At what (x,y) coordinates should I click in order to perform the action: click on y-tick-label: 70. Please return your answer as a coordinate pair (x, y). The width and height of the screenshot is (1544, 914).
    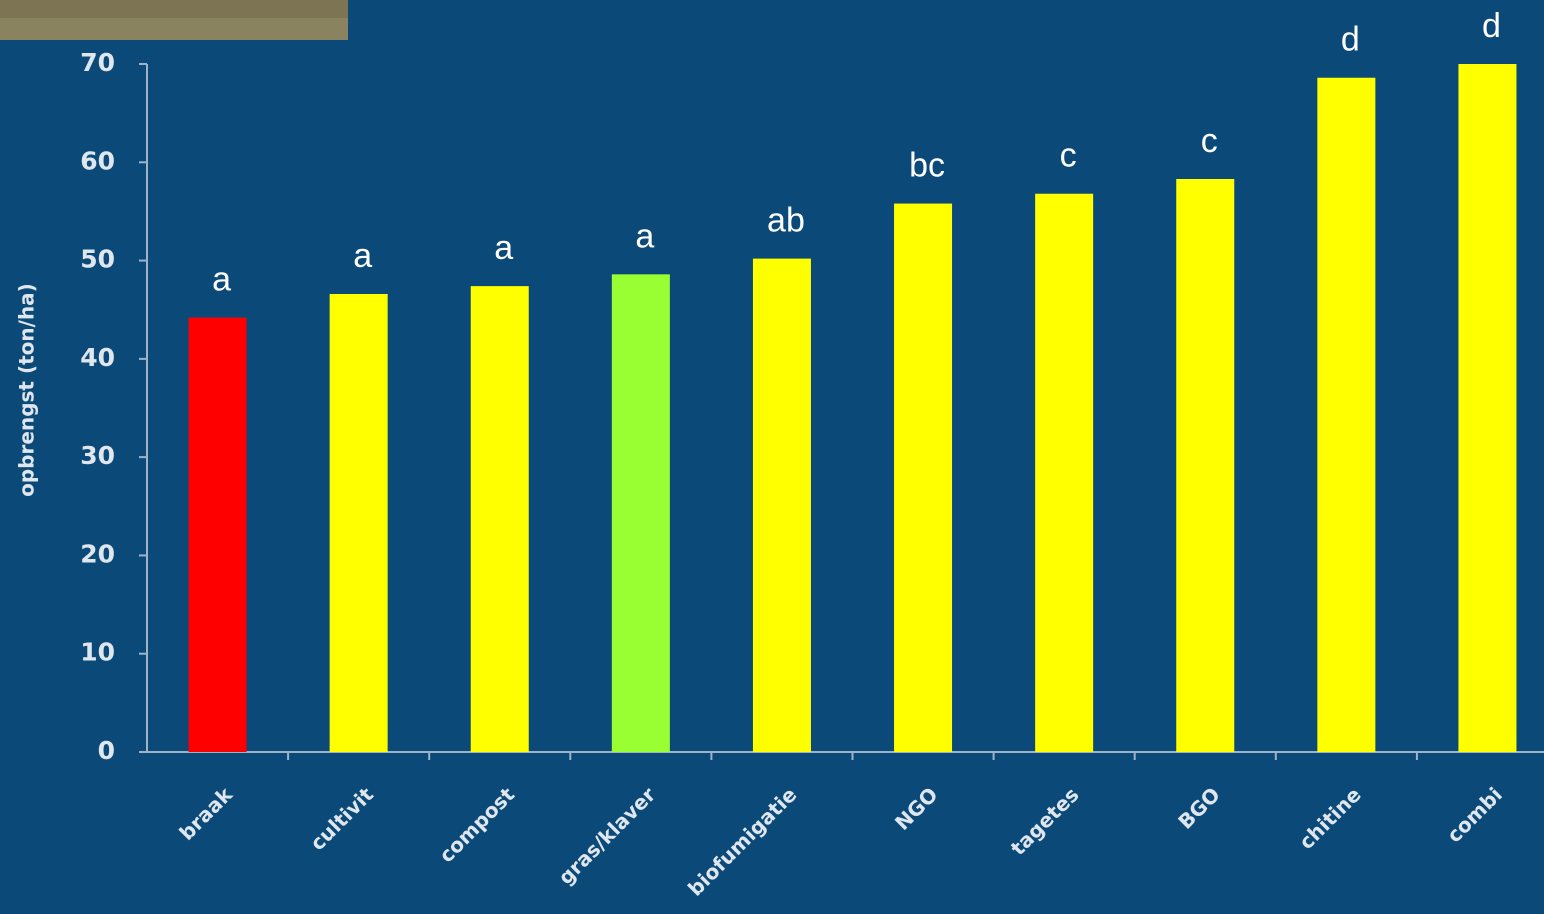
    Looking at the image, I should click on (97, 62).